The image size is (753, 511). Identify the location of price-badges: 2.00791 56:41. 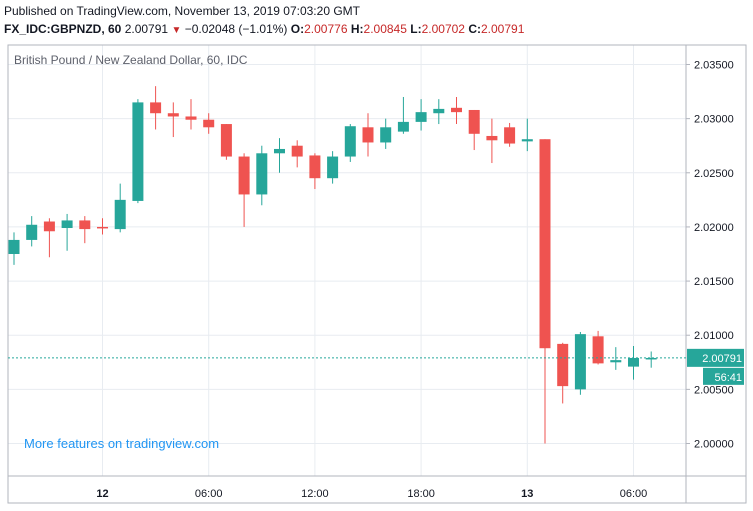
(715, 366).